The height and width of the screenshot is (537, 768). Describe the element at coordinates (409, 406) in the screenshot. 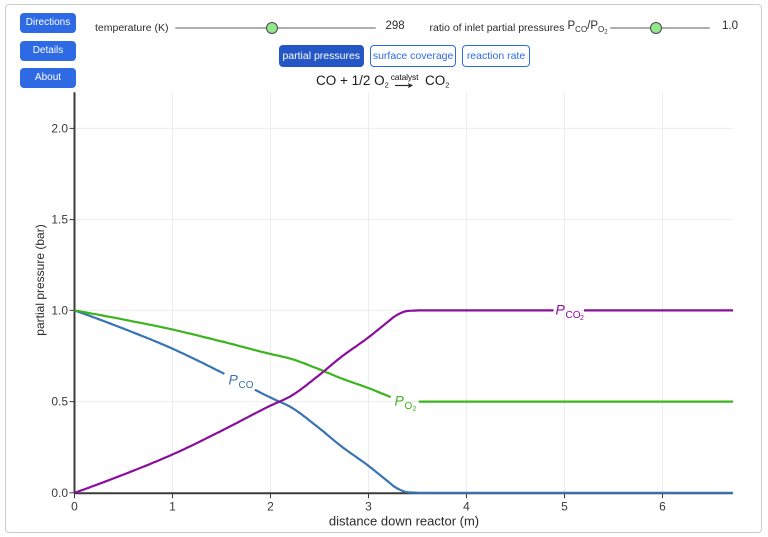

I see `svg-text: O` at that location.